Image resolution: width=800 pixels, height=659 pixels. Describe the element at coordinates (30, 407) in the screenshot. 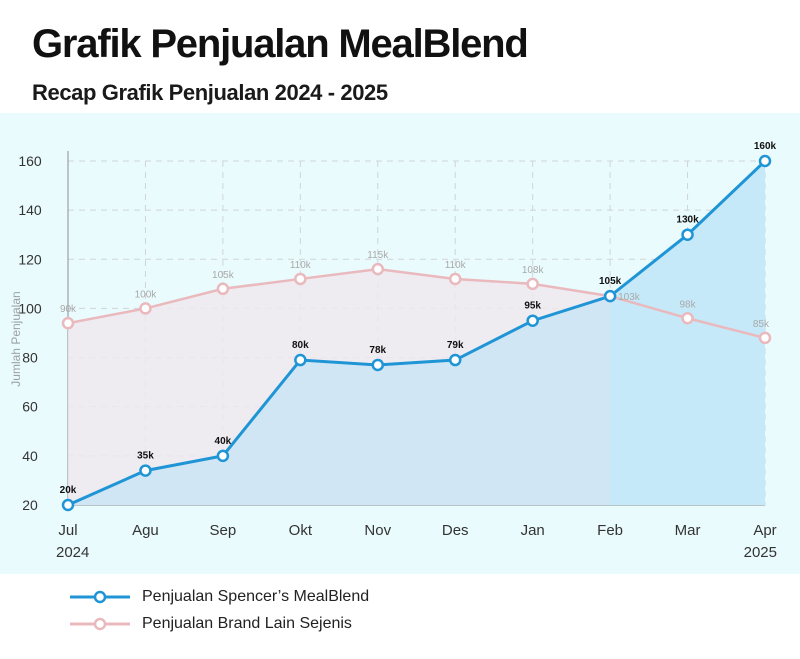

I see `y-tick-label-2: 60` at that location.